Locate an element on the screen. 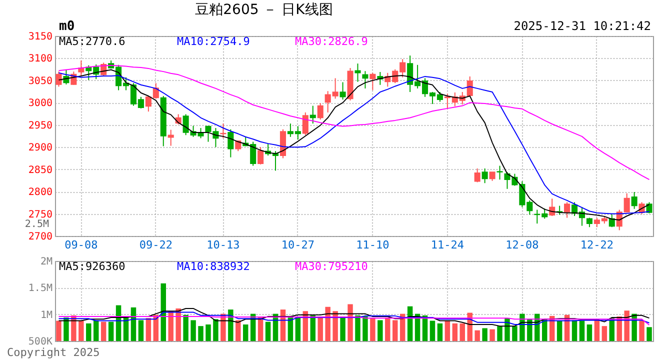  y-tick-label: 3150 is located at coordinates (40, 37).